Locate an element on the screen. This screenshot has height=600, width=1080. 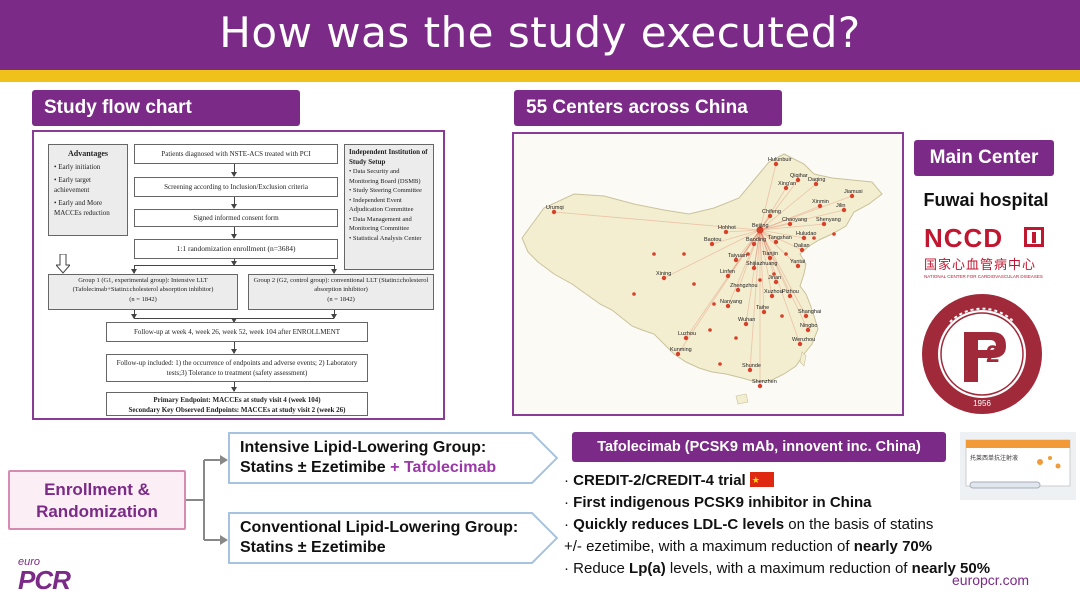
city-label: Yantai is located at coordinates (797, 262).